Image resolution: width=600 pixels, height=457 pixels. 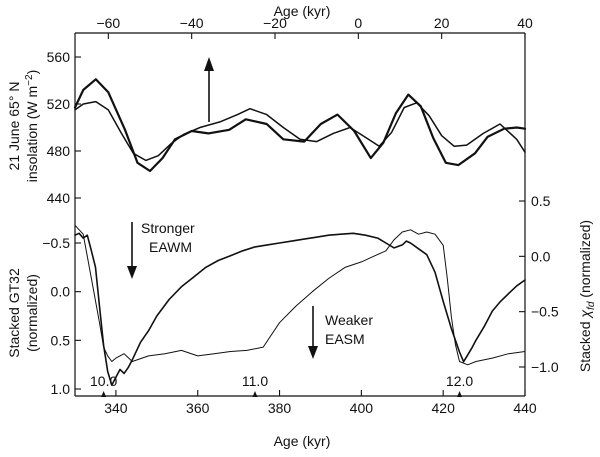 I want to click on chi-title-suffix: (normalized), so click(x=585, y=261).